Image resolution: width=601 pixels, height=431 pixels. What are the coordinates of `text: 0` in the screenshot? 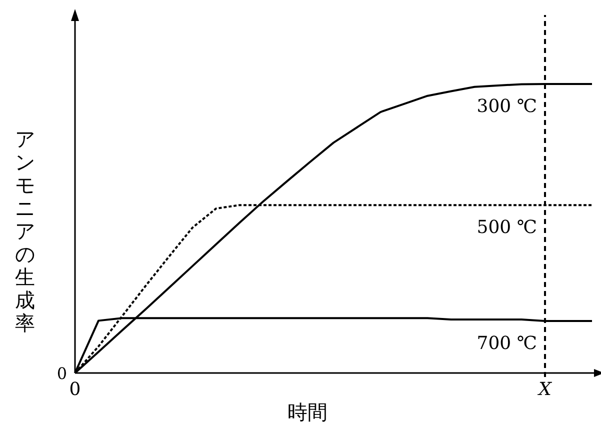 It's located at (61, 373).